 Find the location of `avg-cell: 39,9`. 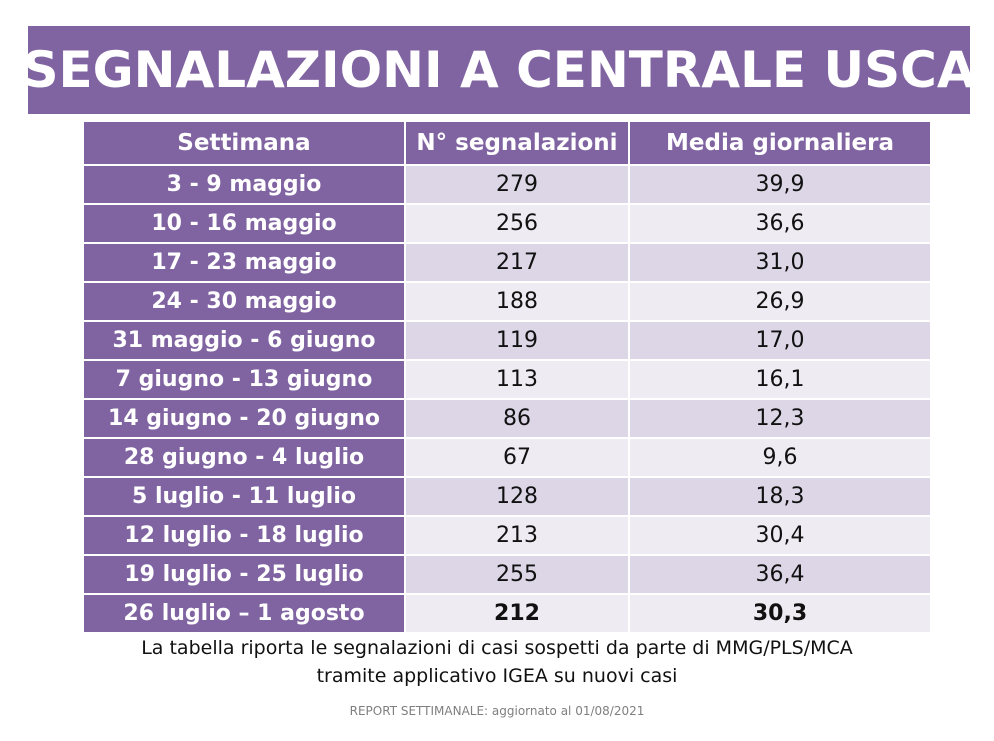

avg-cell: 39,9 is located at coordinates (780, 184).